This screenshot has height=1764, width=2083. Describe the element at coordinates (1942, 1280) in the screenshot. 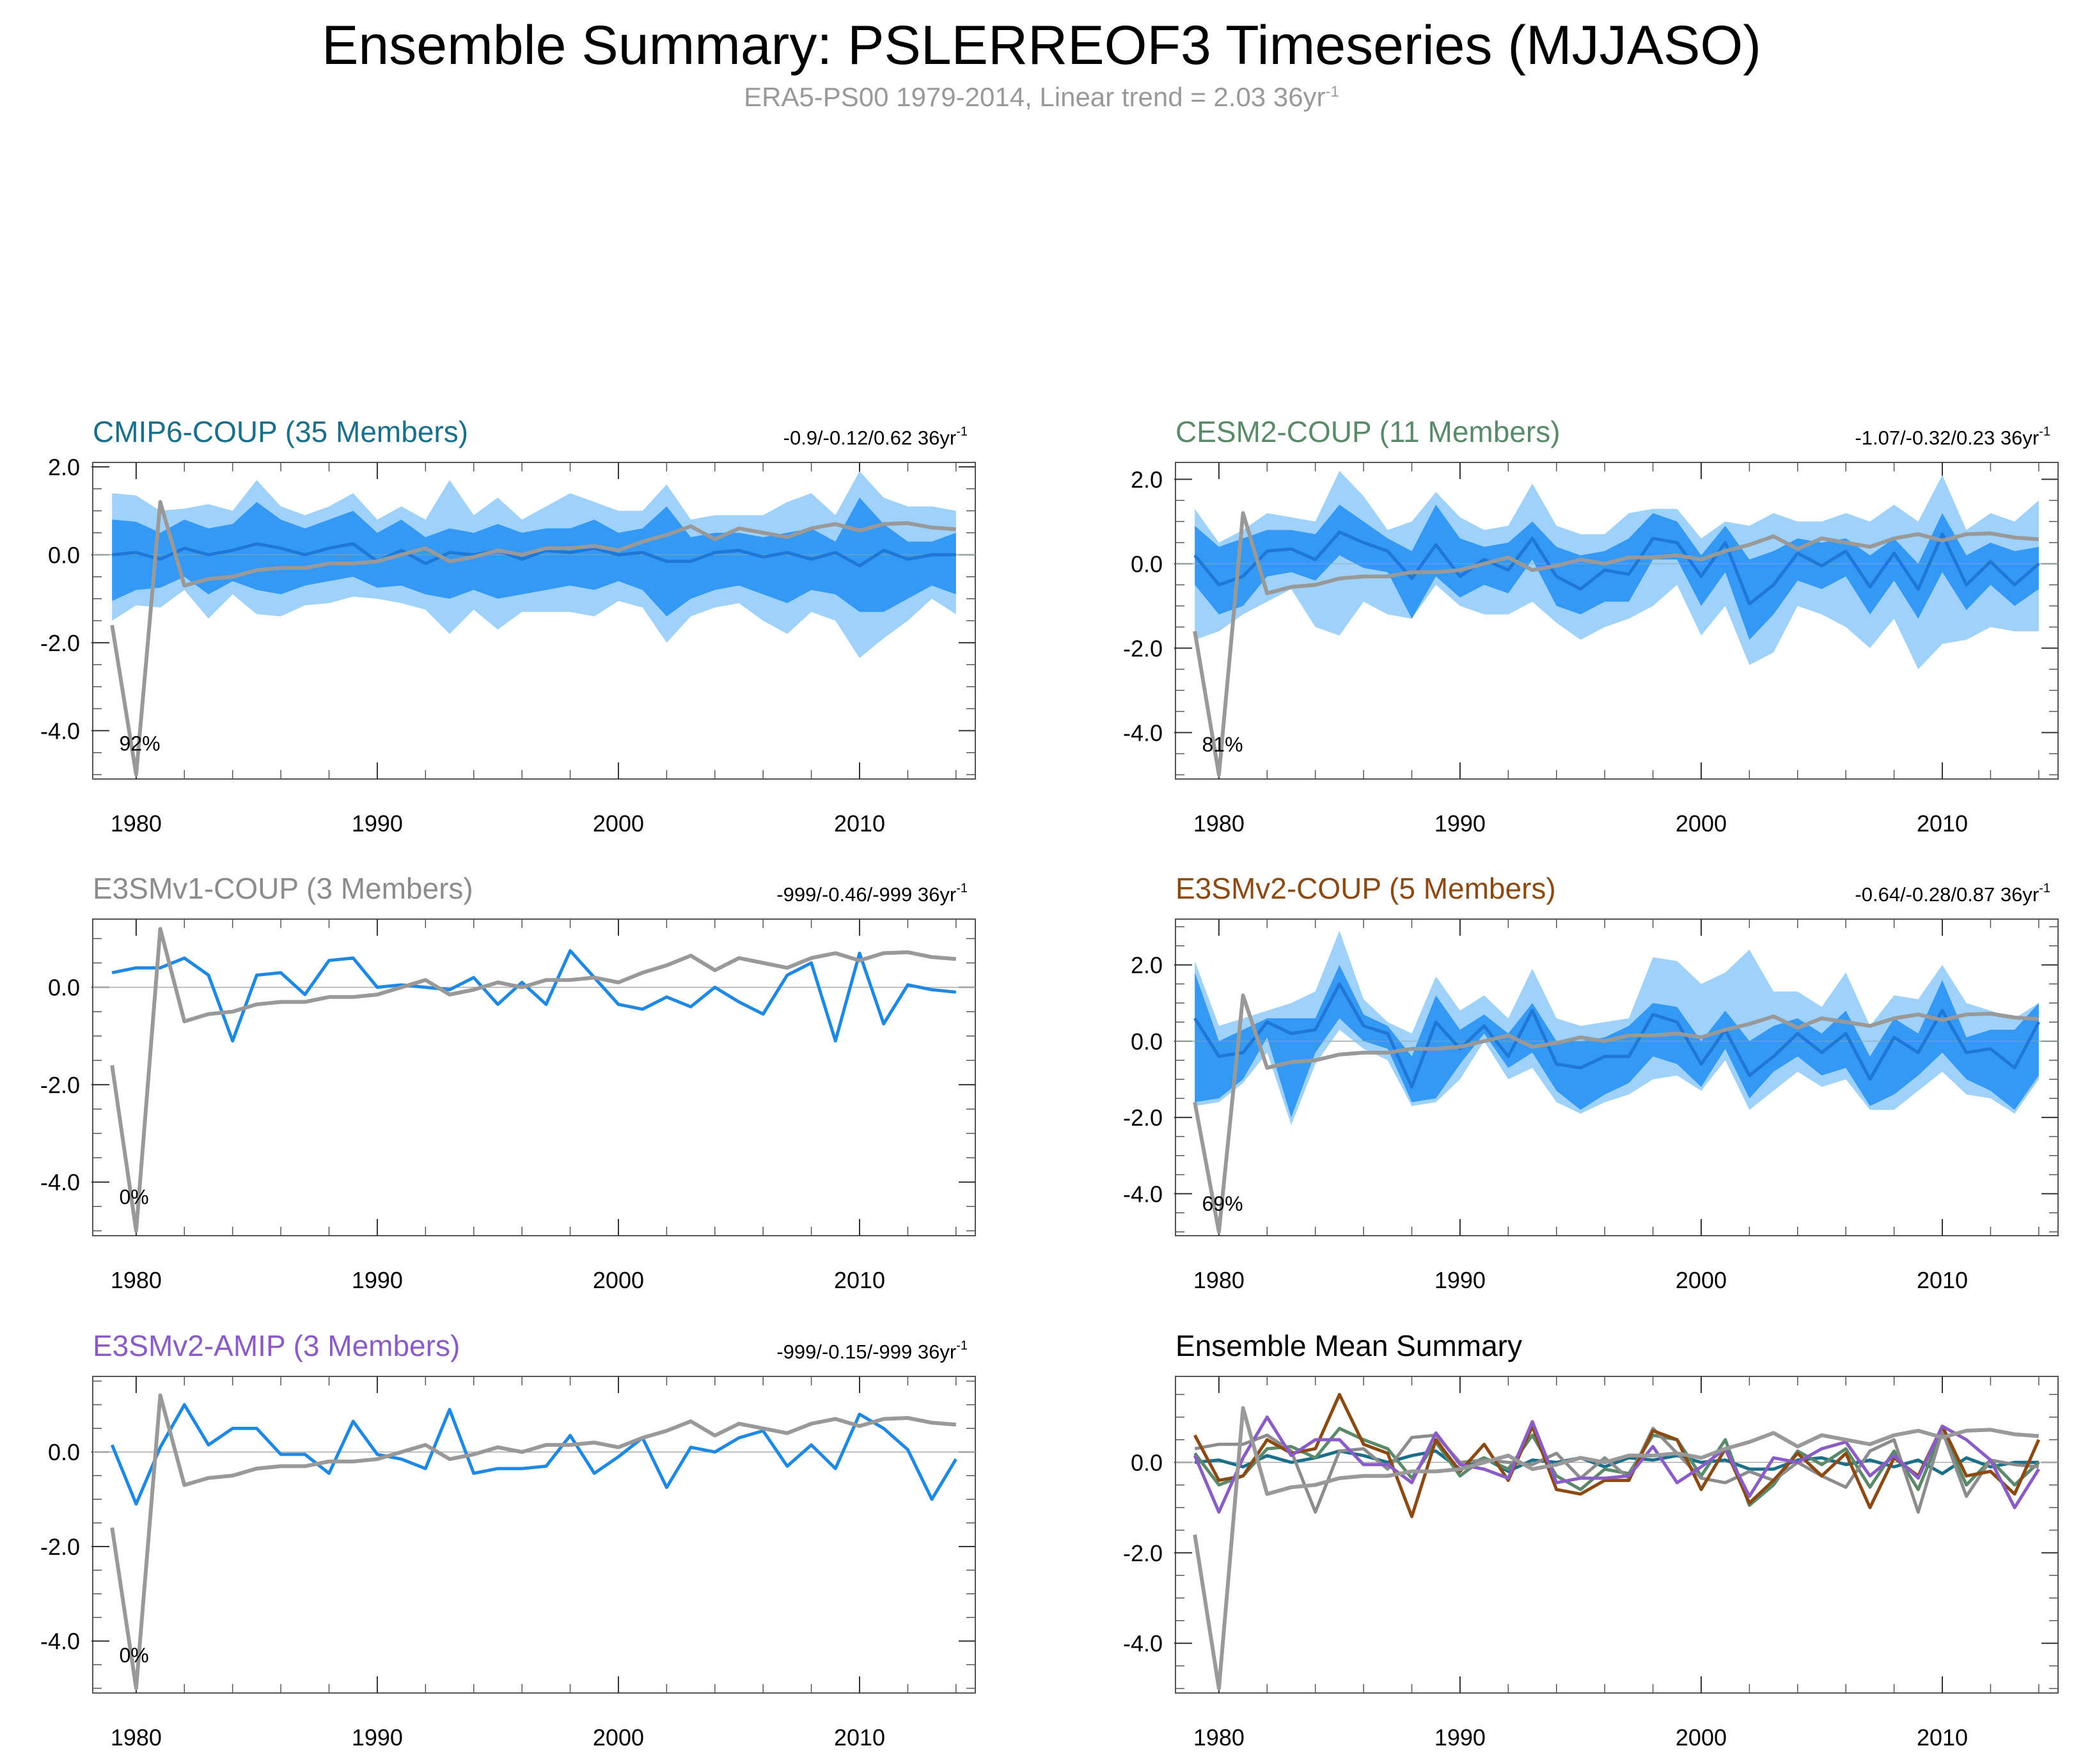

I see `e3smv2coup-x-tick-label: 2010` at that location.